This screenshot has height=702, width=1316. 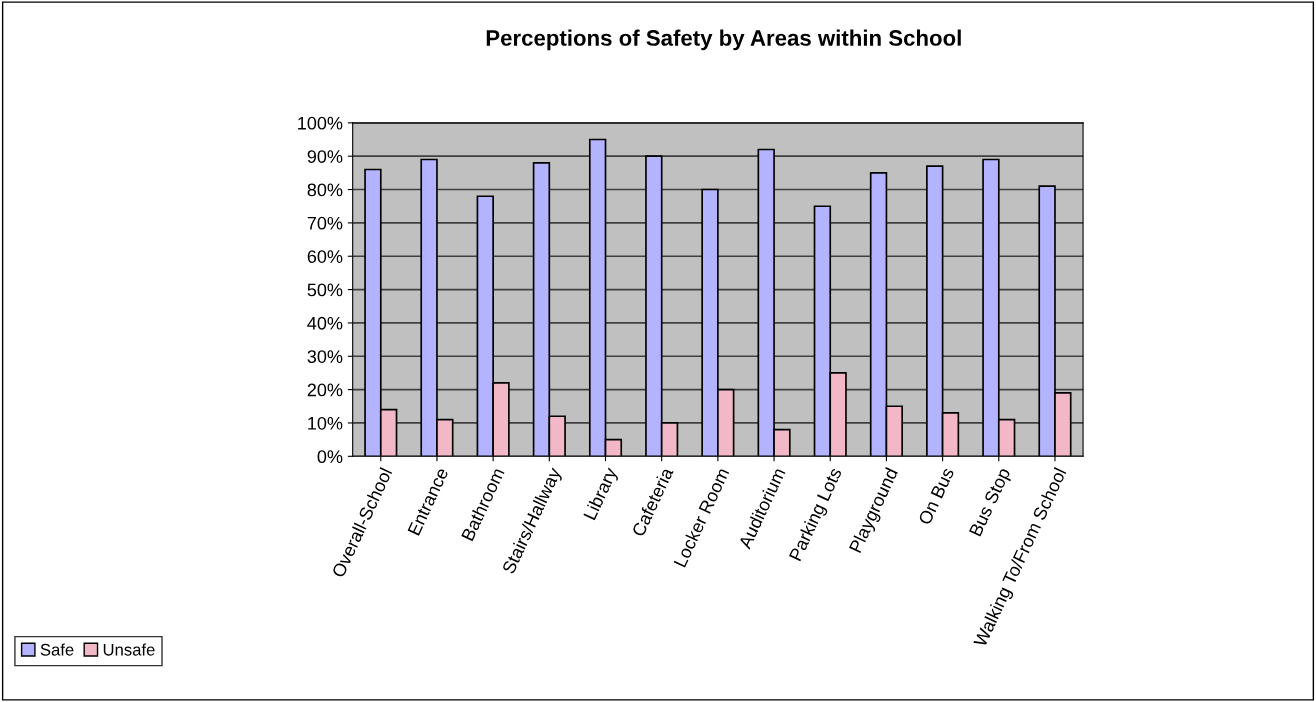 I want to click on x-tick-label: Bus Stop, so click(x=991, y=502).